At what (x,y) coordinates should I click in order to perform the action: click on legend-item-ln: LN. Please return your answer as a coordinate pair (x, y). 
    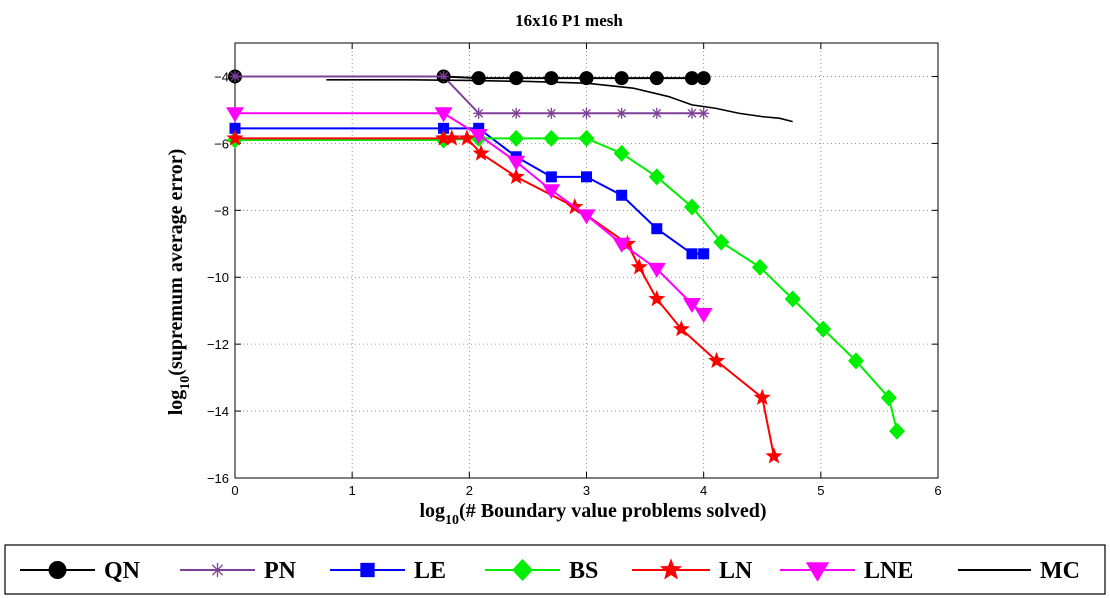
    Looking at the image, I should click on (692, 571).